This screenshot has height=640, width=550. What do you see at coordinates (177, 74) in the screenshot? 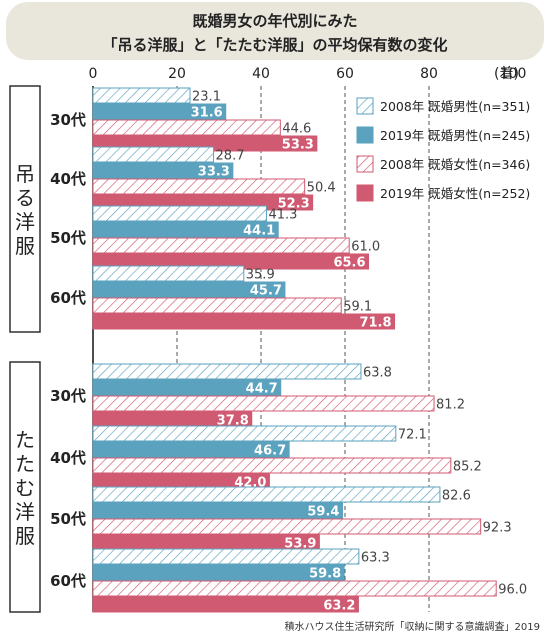
I see `x-tick-label: 20` at bounding box center [177, 74].